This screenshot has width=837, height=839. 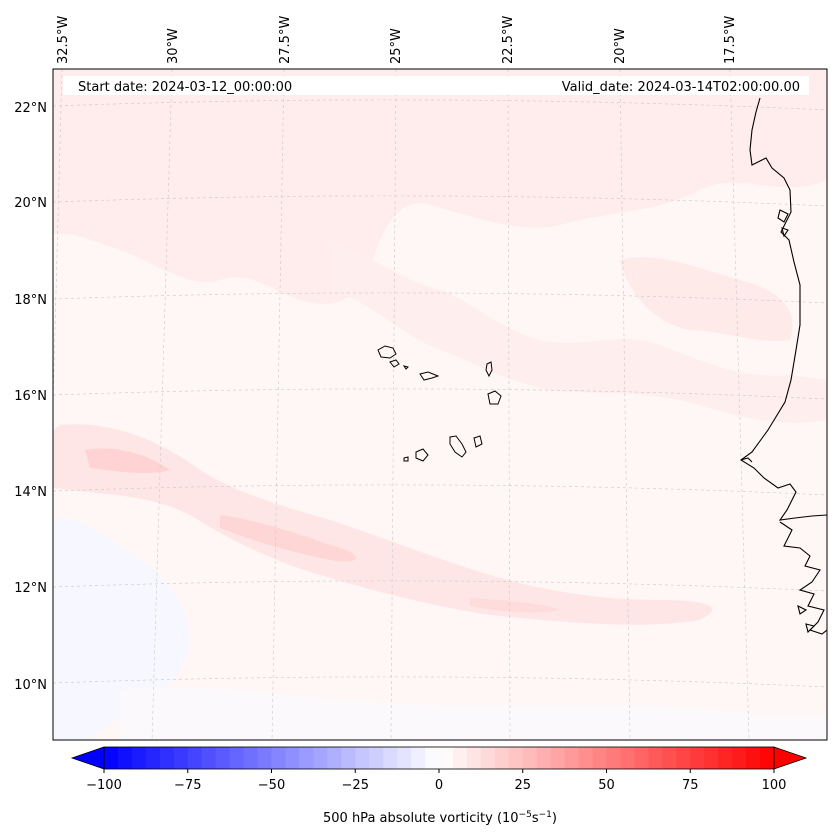 What do you see at coordinates (278, 404) in the screenshot?
I see `meridian-27-5w` at bounding box center [278, 404].